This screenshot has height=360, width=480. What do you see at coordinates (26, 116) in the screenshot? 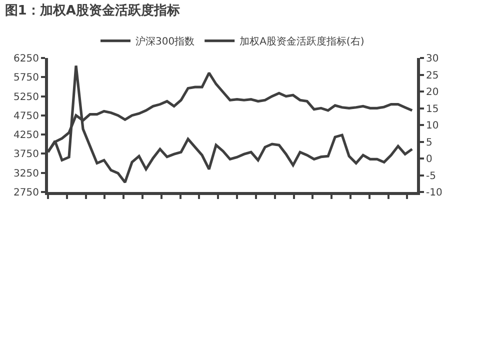
I see `y-tick-label: 4750` at bounding box center [26, 116].